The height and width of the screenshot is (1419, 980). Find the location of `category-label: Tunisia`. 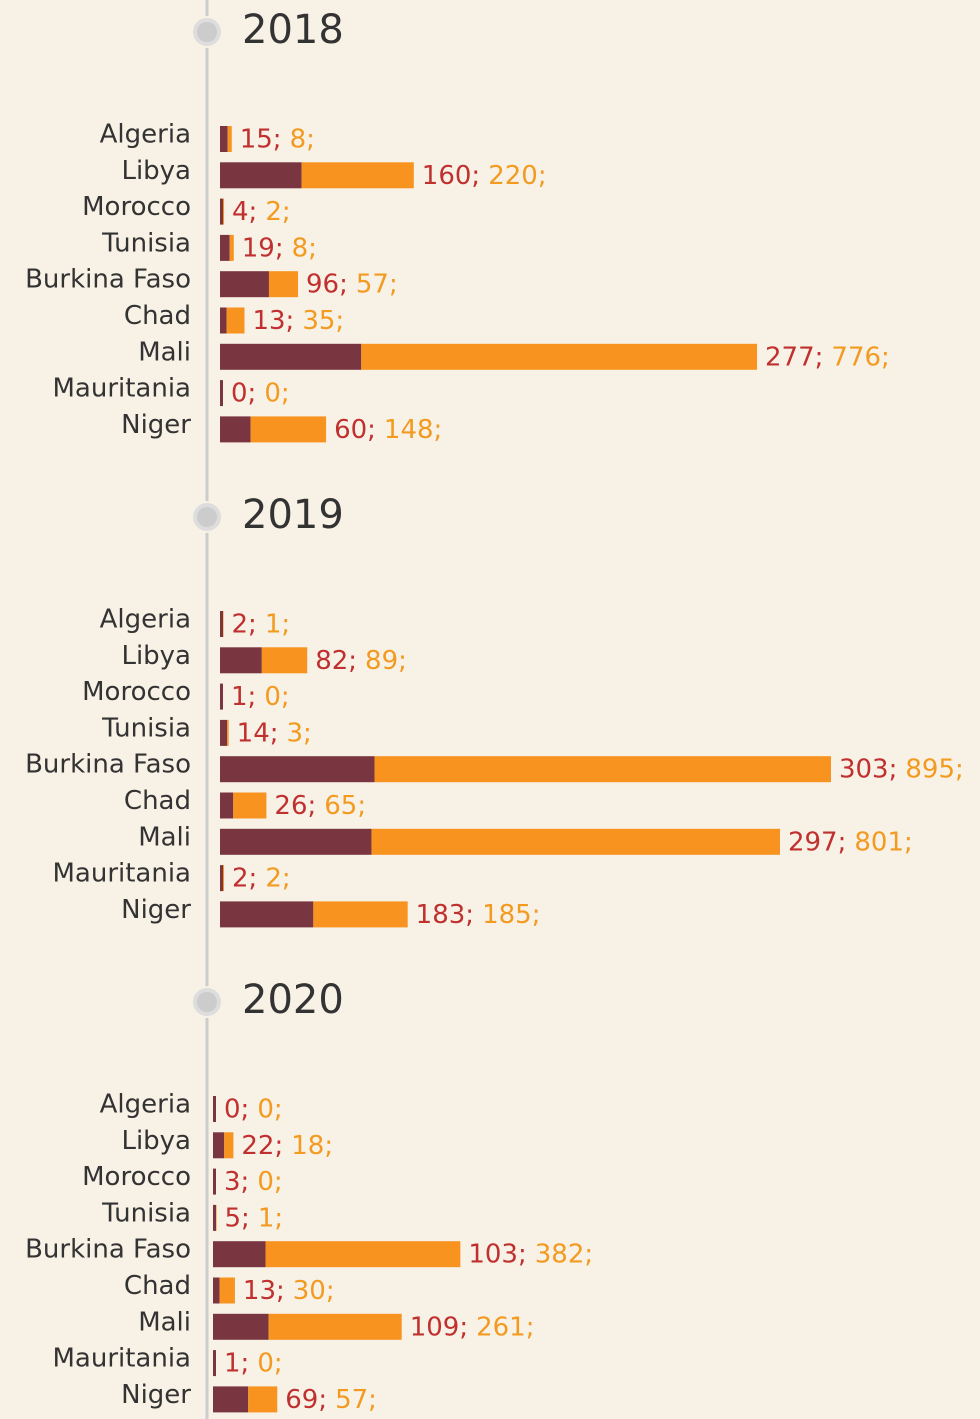

category-label: Tunisia is located at coordinates (146, 243).